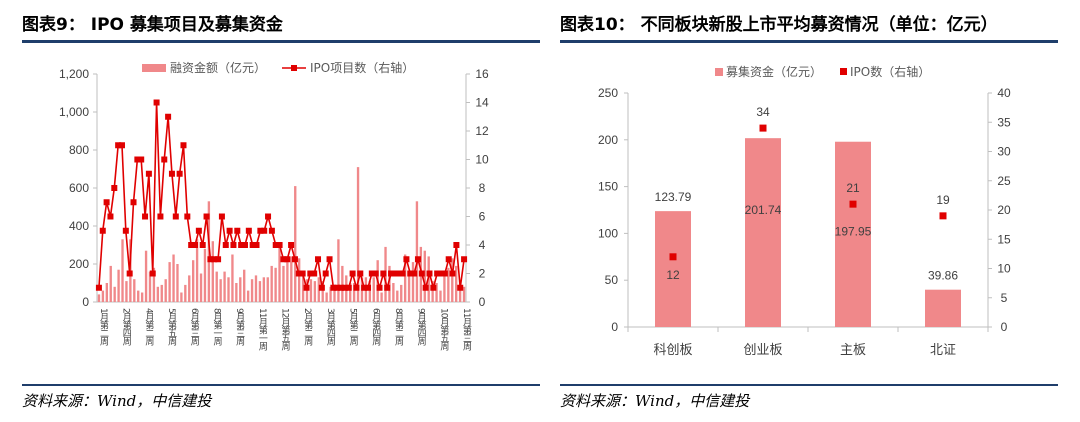 The width and height of the screenshot is (1080, 422). I want to click on x-tick-label: 8月第二周, so click(398, 327).